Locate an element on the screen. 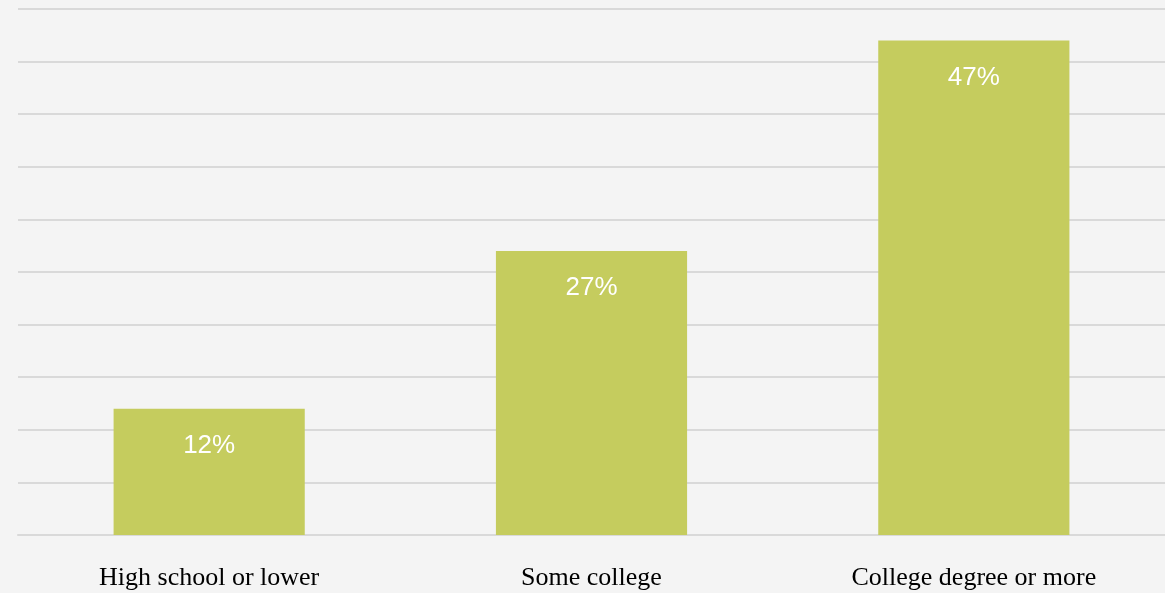  data-label: 27% is located at coordinates (591, 285).